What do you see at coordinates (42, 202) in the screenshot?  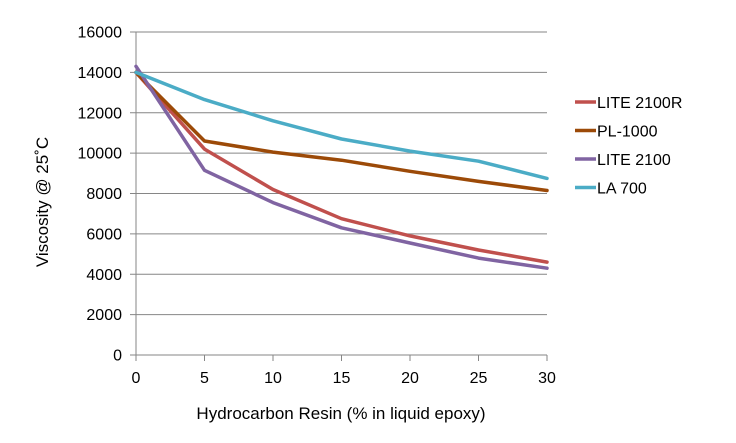 I see `y-axis-title: Viscosity @ 25˚C` at bounding box center [42, 202].